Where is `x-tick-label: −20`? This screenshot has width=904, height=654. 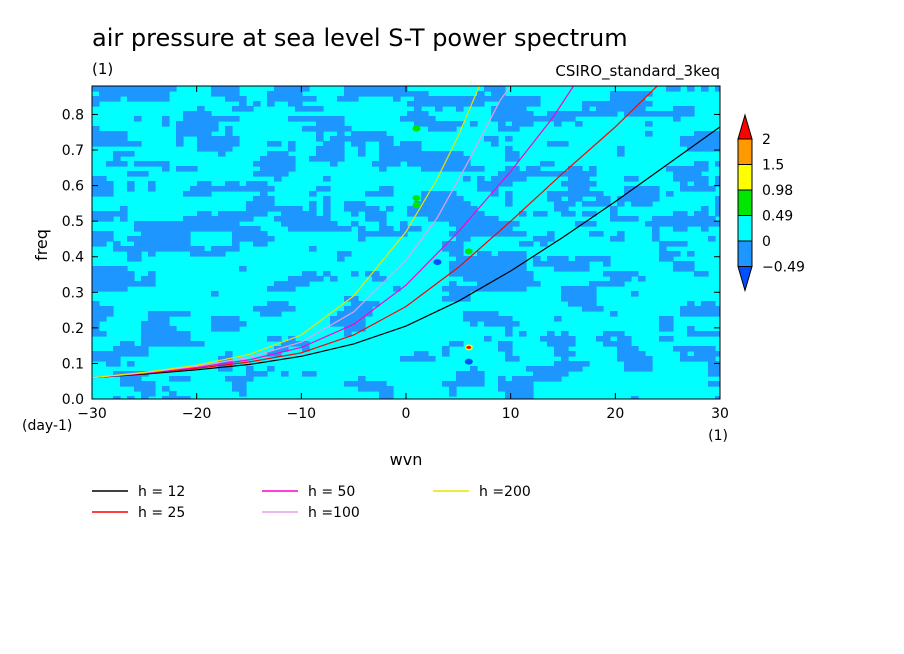
x-tick-label: −20 is located at coordinates (197, 414).